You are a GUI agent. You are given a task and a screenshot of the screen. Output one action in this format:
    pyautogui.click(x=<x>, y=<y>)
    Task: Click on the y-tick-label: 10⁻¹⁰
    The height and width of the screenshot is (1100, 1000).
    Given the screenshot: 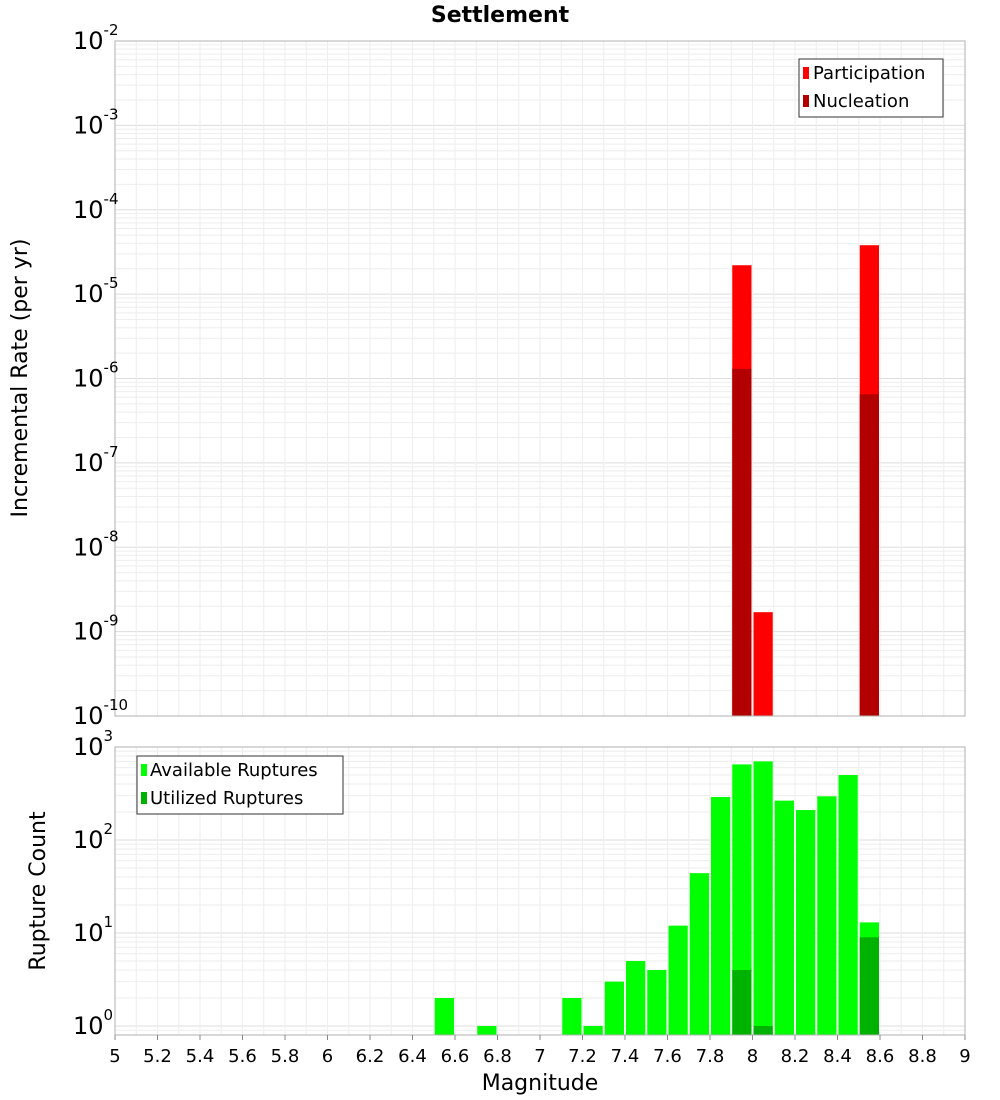 What is the action you would take?
    pyautogui.click(x=100, y=713)
    